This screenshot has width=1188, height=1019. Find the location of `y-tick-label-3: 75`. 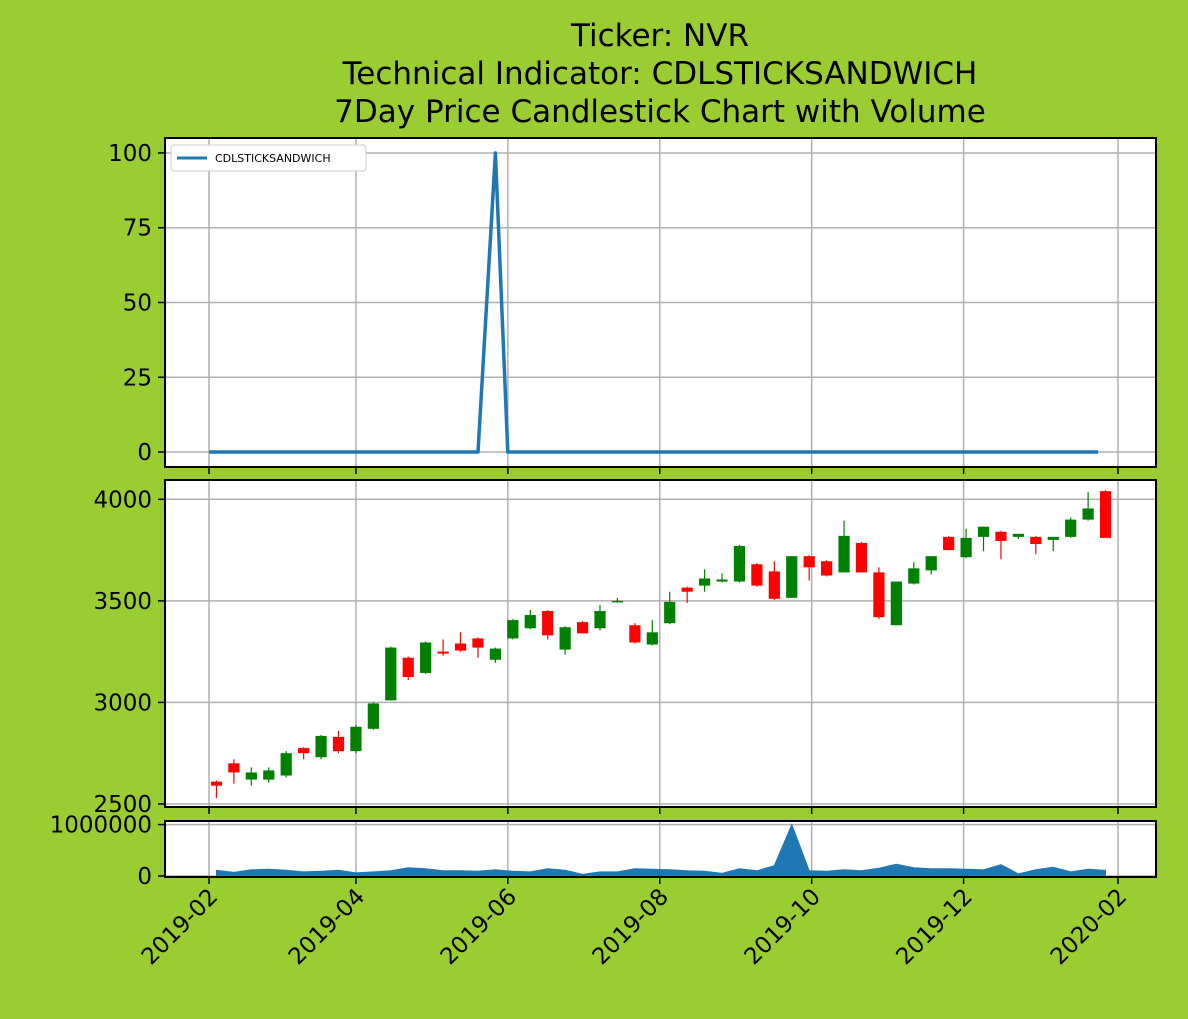

y-tick-label-3: 75 is located at coordinates (137, 229).